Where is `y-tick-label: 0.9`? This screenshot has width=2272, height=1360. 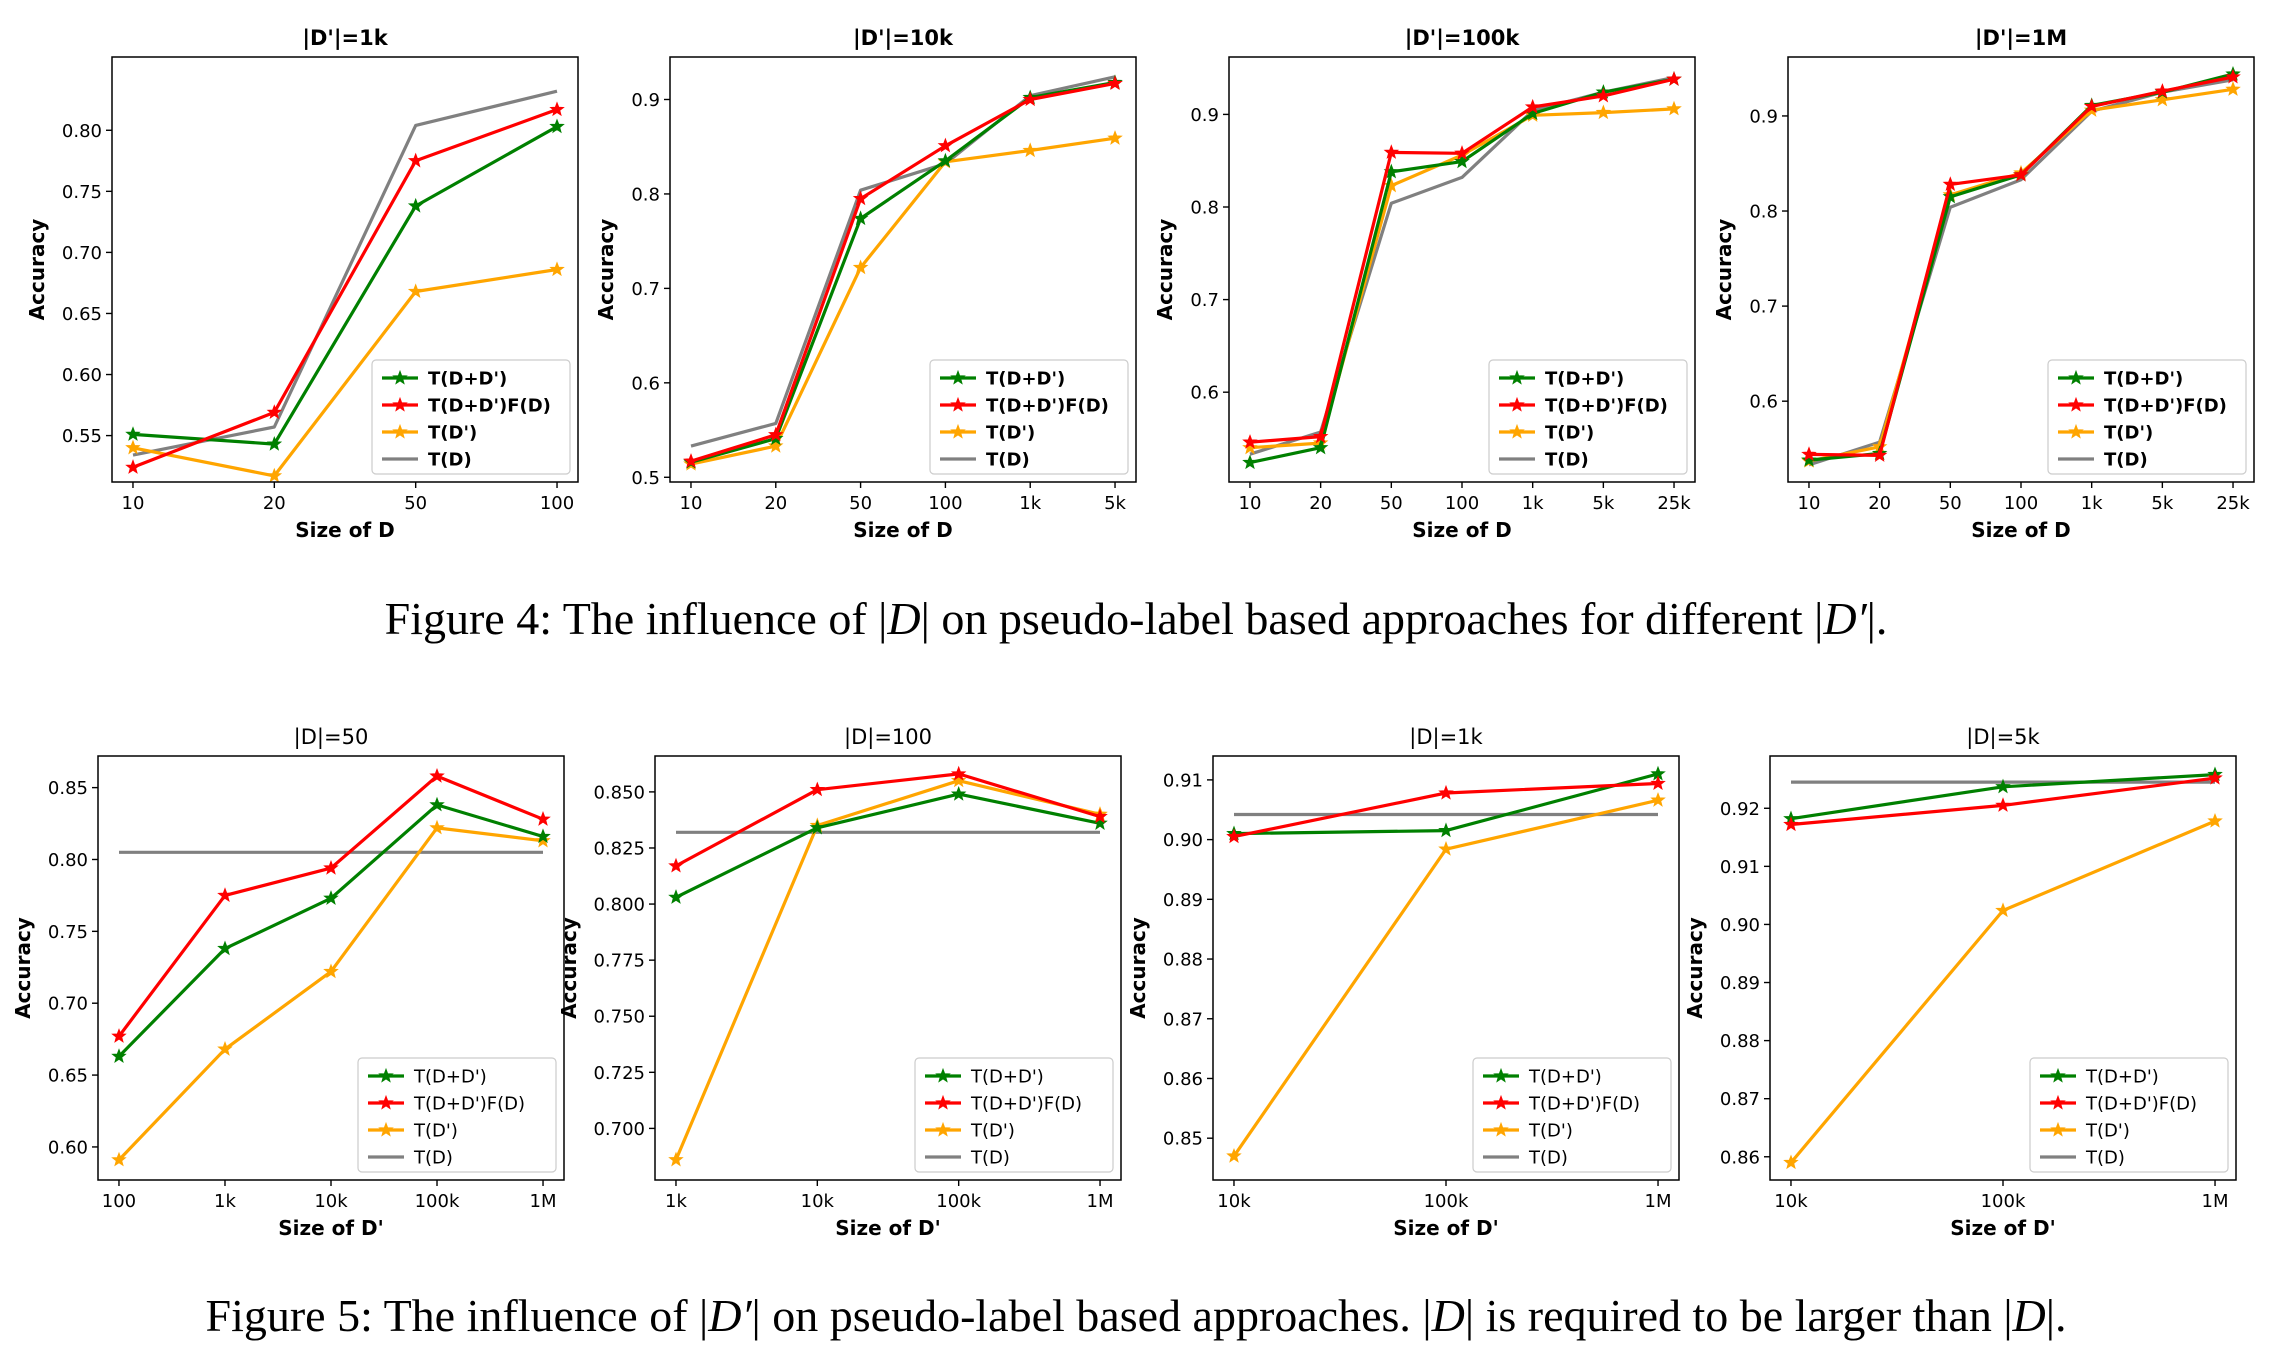 y-tick-label: 0.9 is located at coordinates (1763, 116).